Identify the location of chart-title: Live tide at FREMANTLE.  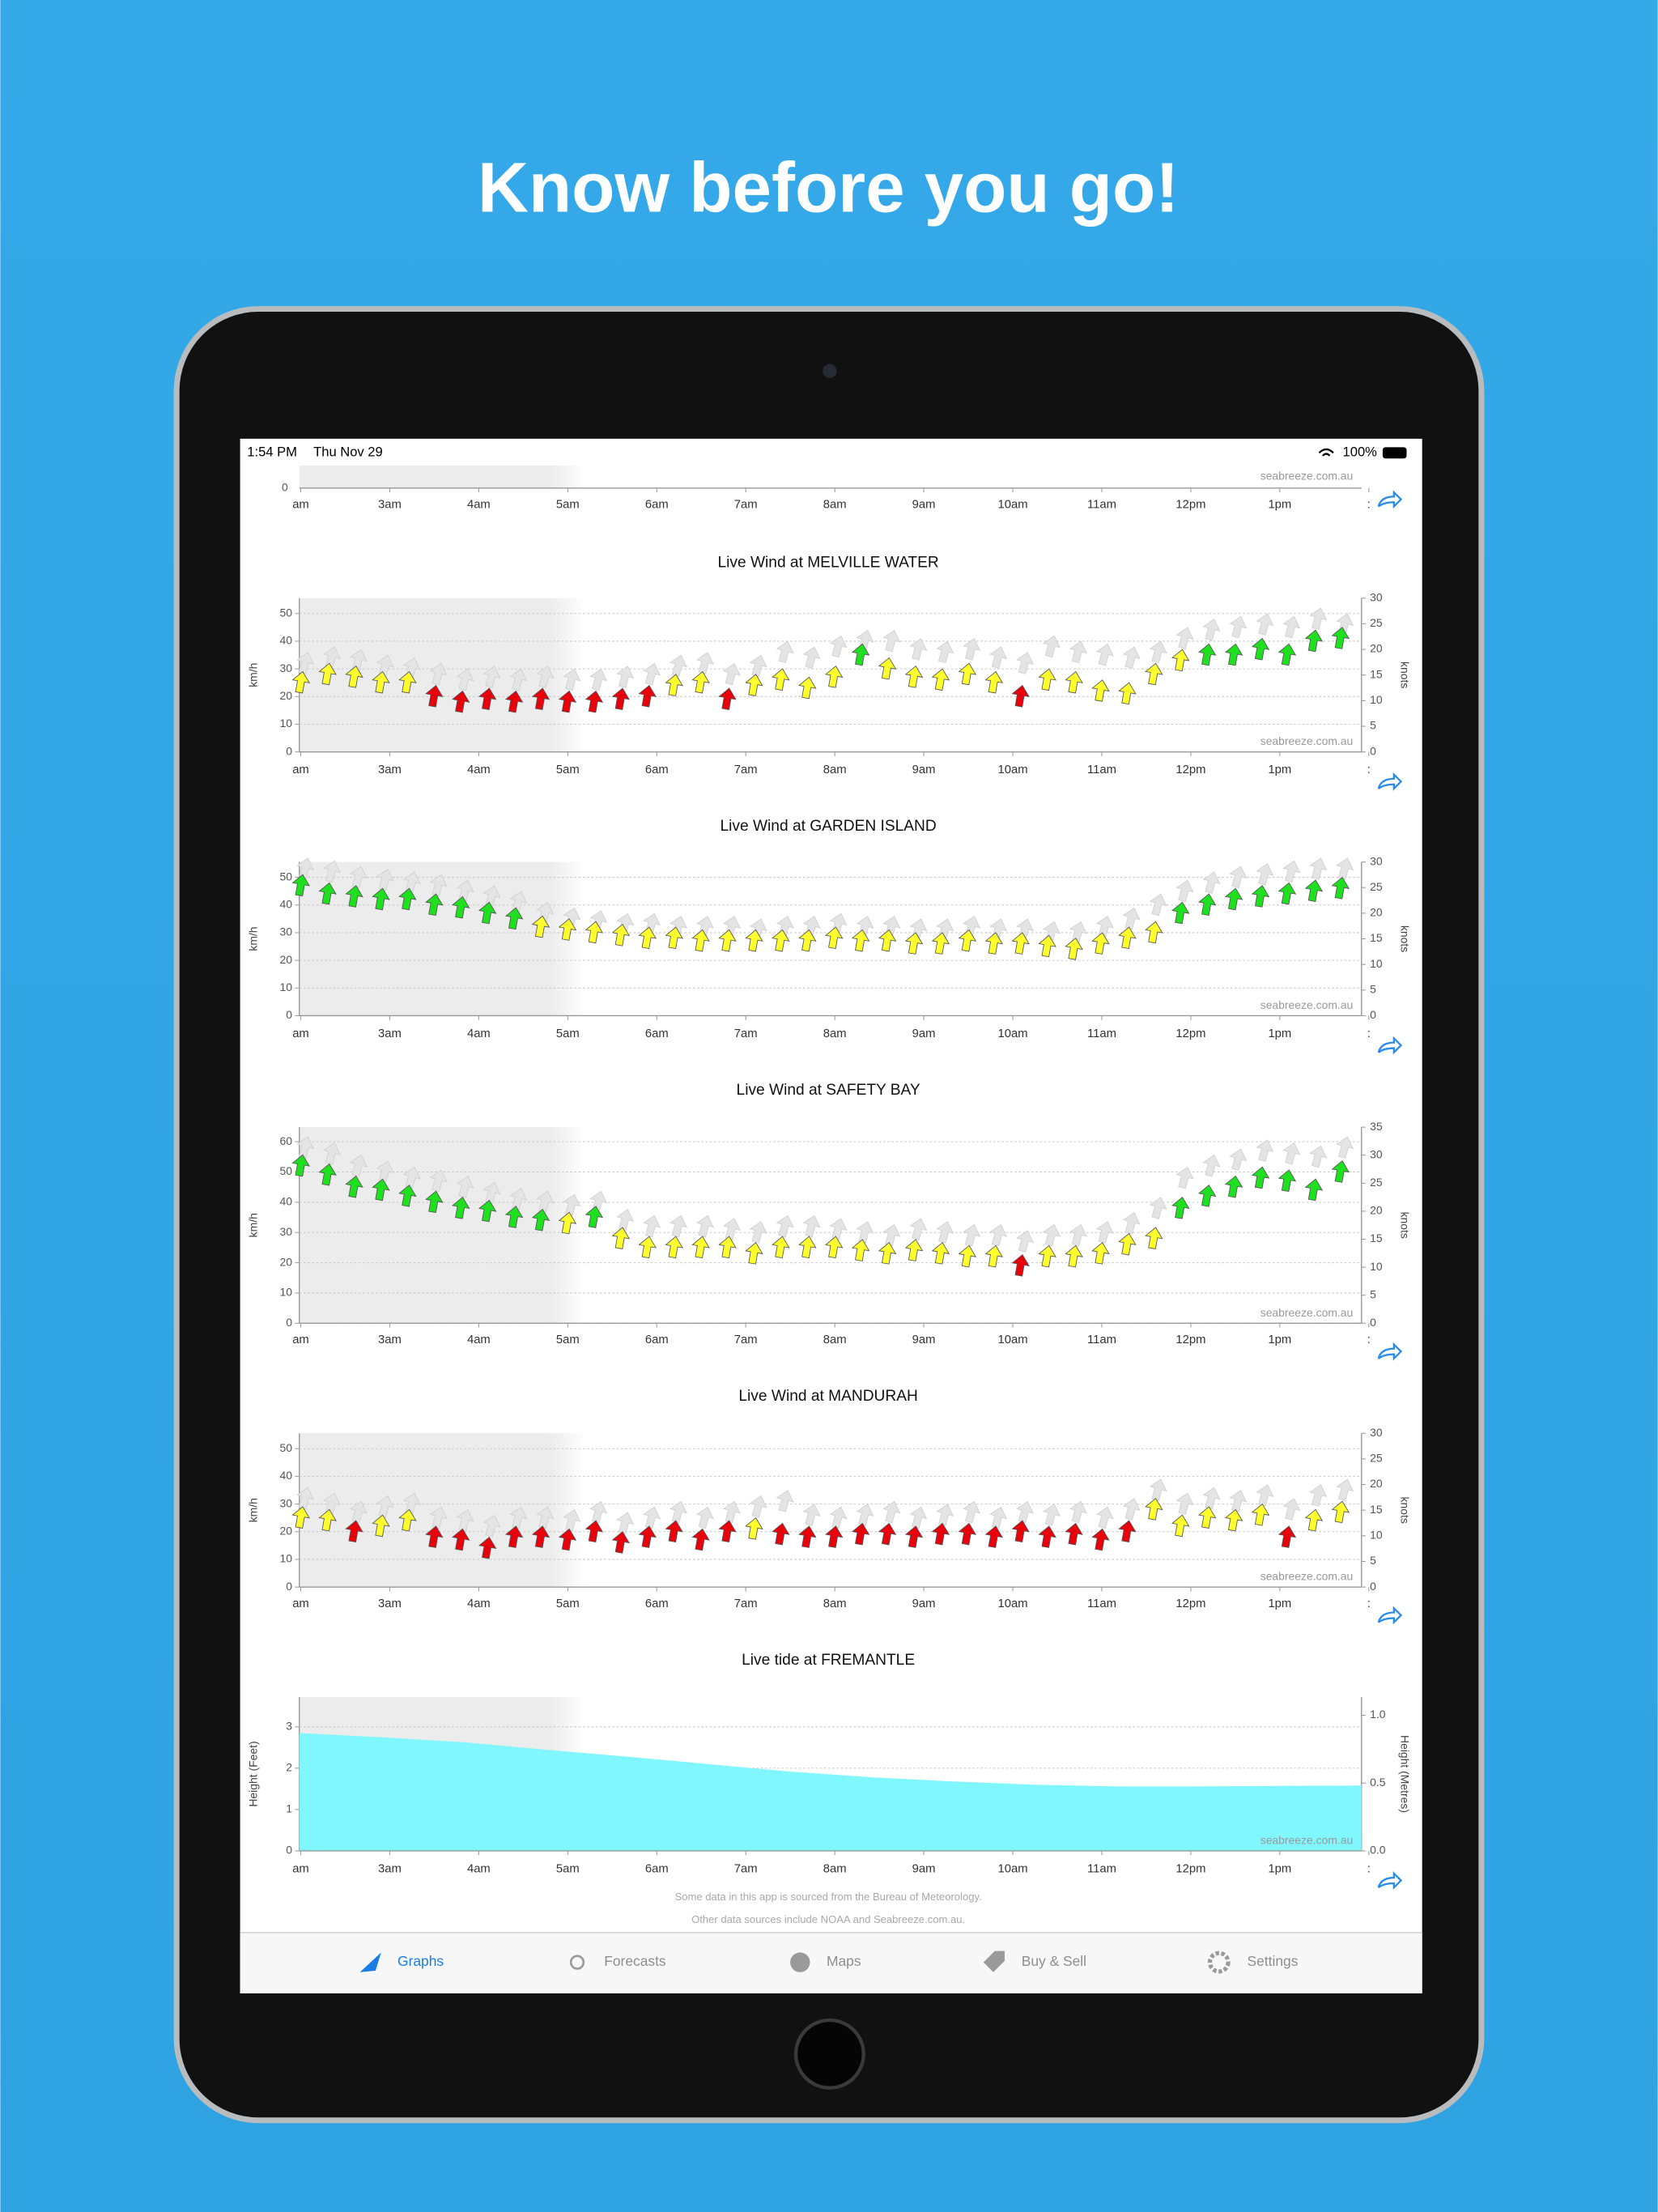
(828, 1661).